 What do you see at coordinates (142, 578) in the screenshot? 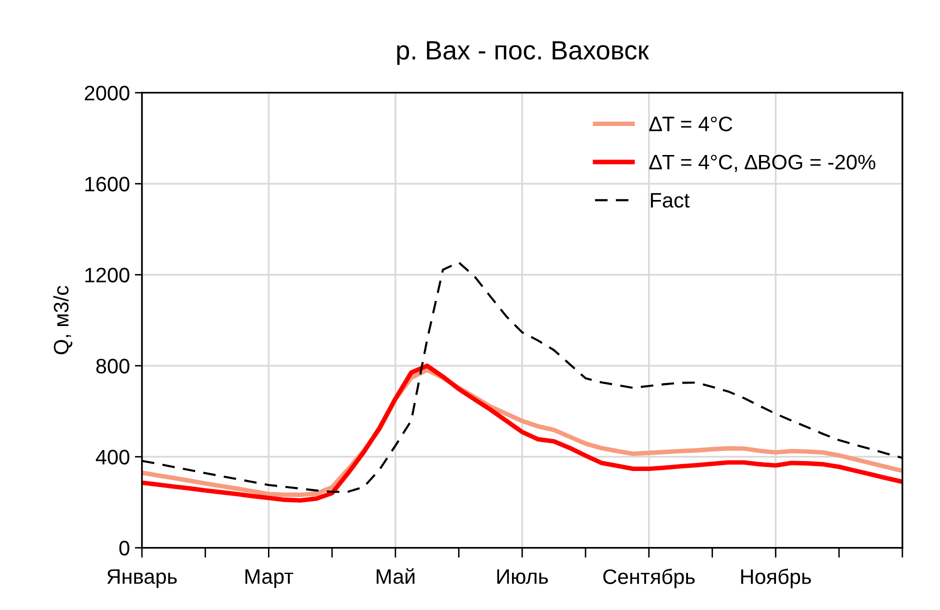
I see `x-tick-label: Январь` at bounding box center [142, 578].